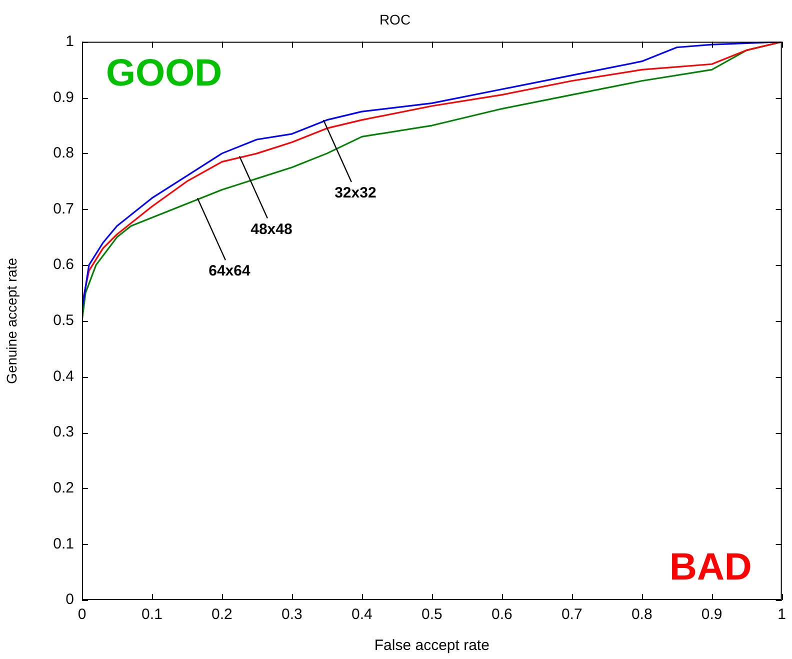 The height and width of the screenshot is (659, 792). Describe the element at coordinates (63, 97) in the screenshot. I see `y-tick-label: 0.9` at that location.